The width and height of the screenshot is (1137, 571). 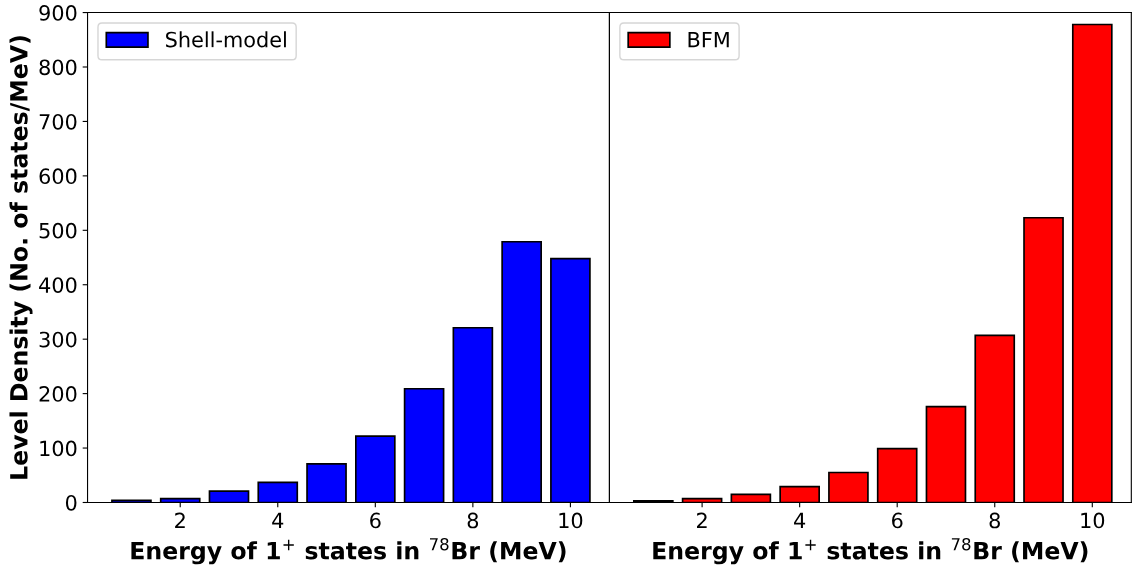 I want to click on y-tick-label: 300, so click(x=58, y=339).